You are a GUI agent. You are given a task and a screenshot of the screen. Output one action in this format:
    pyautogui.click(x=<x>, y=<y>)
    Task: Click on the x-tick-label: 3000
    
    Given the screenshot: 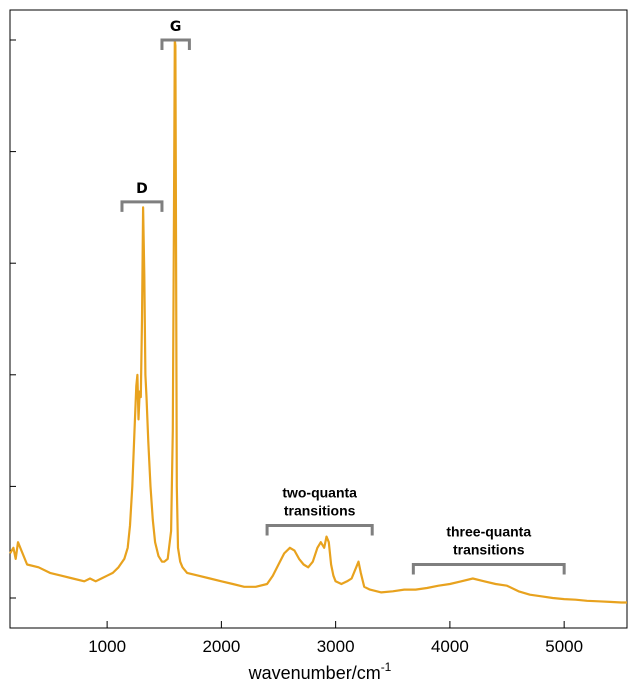 What is the action you would take?
    pyautogui.click(x=336, y=646)
    